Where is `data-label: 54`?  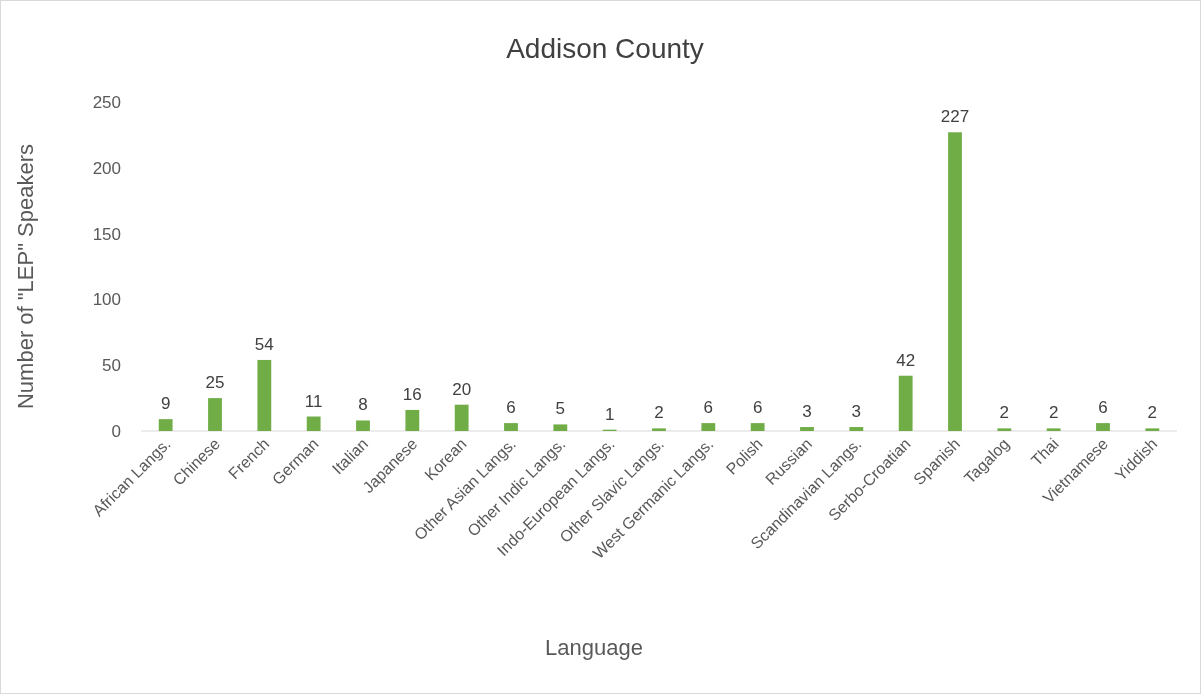 data-label: 54 is located at coordinates (264, 344).